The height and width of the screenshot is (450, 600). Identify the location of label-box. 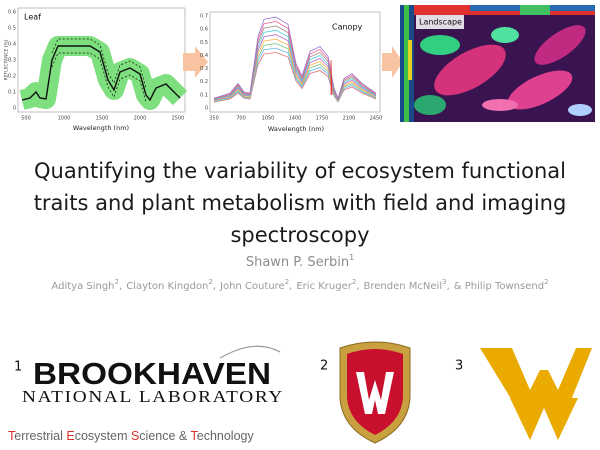
(440, 22).